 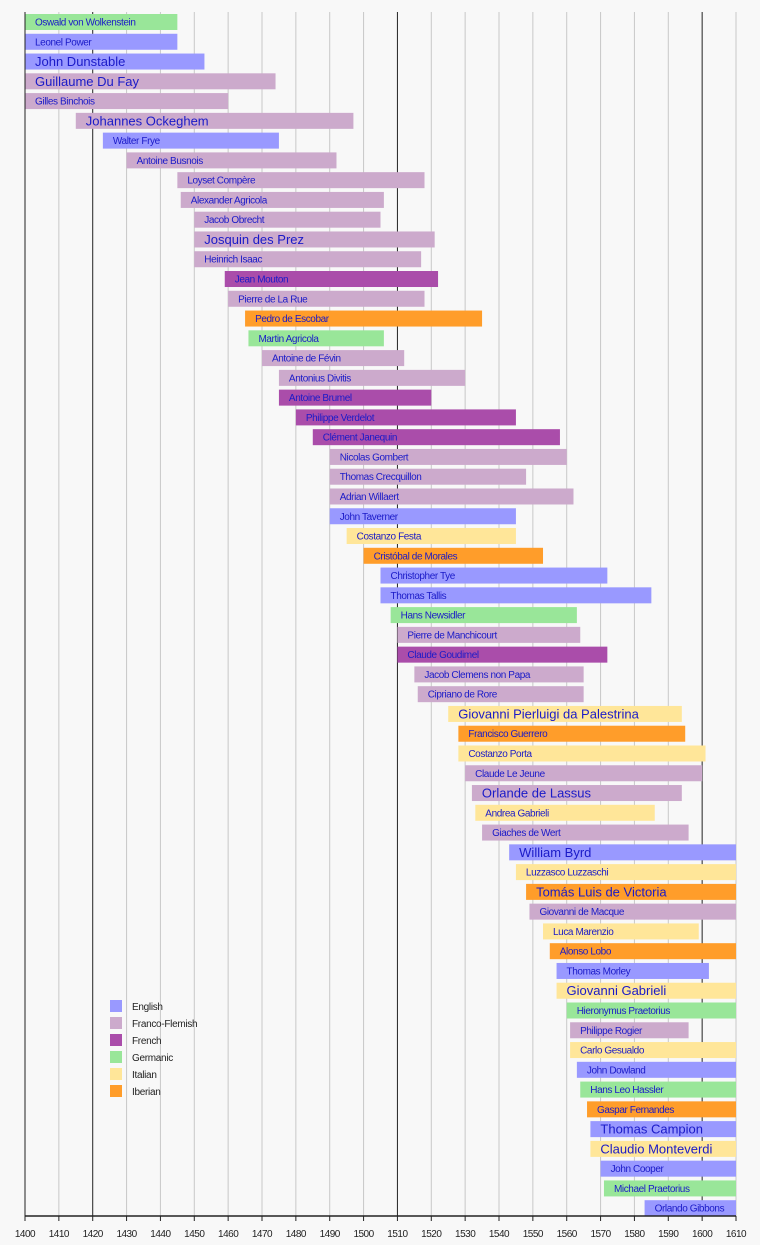 I want to click on composer-label: Pierre de Manchicourt, so click(x=452, y=635).